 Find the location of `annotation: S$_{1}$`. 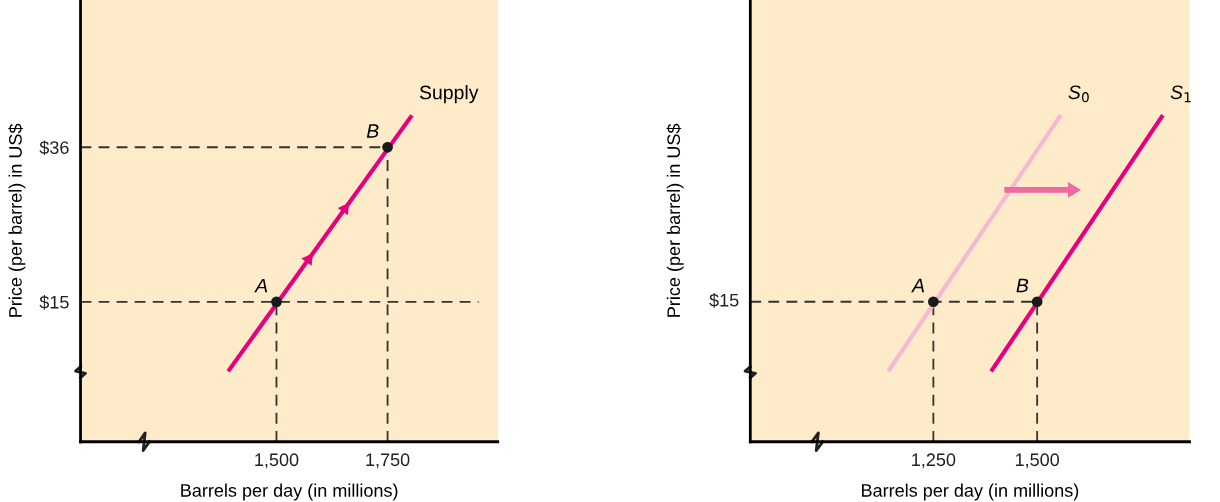

annotation: S$_{1}$ is located at coordinates (1180, 94).